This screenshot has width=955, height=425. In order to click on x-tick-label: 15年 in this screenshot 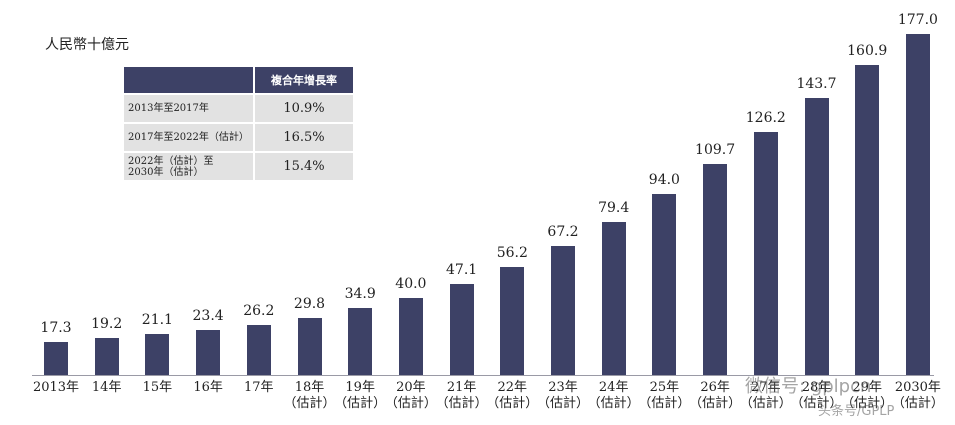, I will do `click(157, 387)`.